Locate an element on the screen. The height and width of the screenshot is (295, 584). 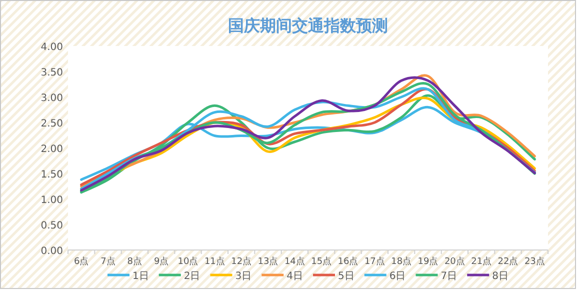
legend-label: 6日 is located at coordinates (397, 276).